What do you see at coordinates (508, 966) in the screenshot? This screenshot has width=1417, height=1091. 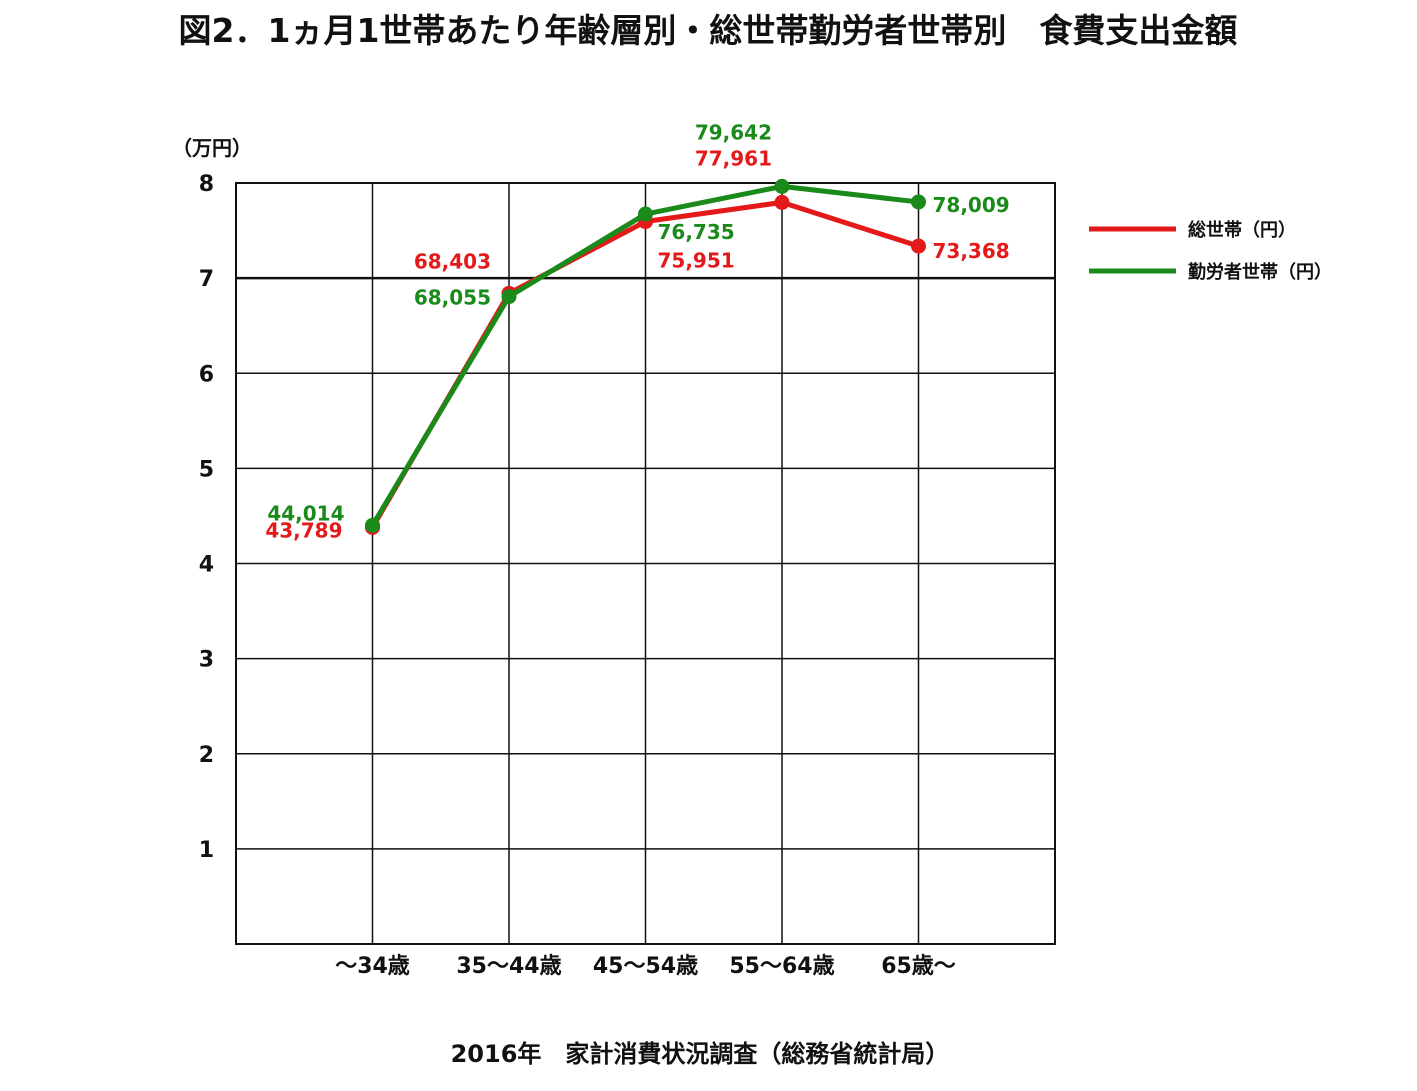 I see `x-tick-label-1: 35～44歳` at bounding box center [508, 966].